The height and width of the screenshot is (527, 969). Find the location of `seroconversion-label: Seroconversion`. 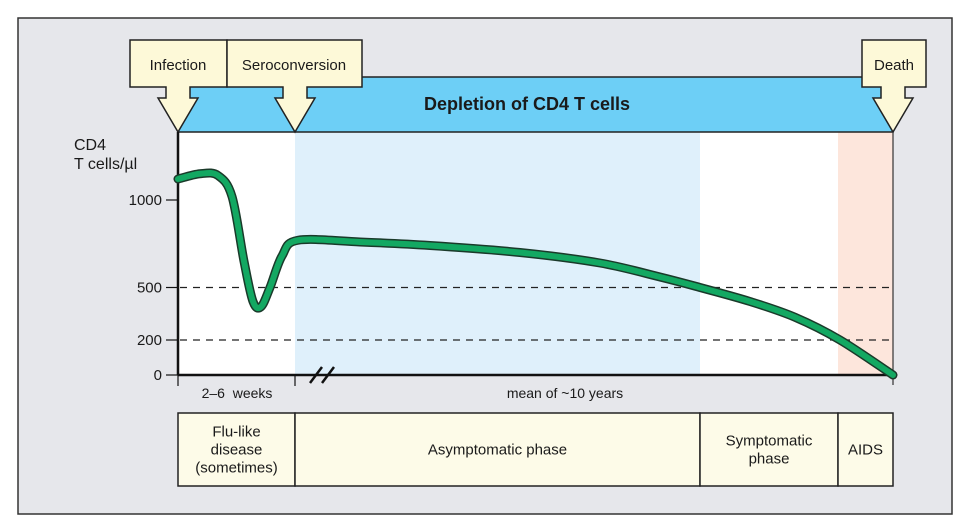

seroconversion-label: Seroconversion is located at coordinates (294, 65).